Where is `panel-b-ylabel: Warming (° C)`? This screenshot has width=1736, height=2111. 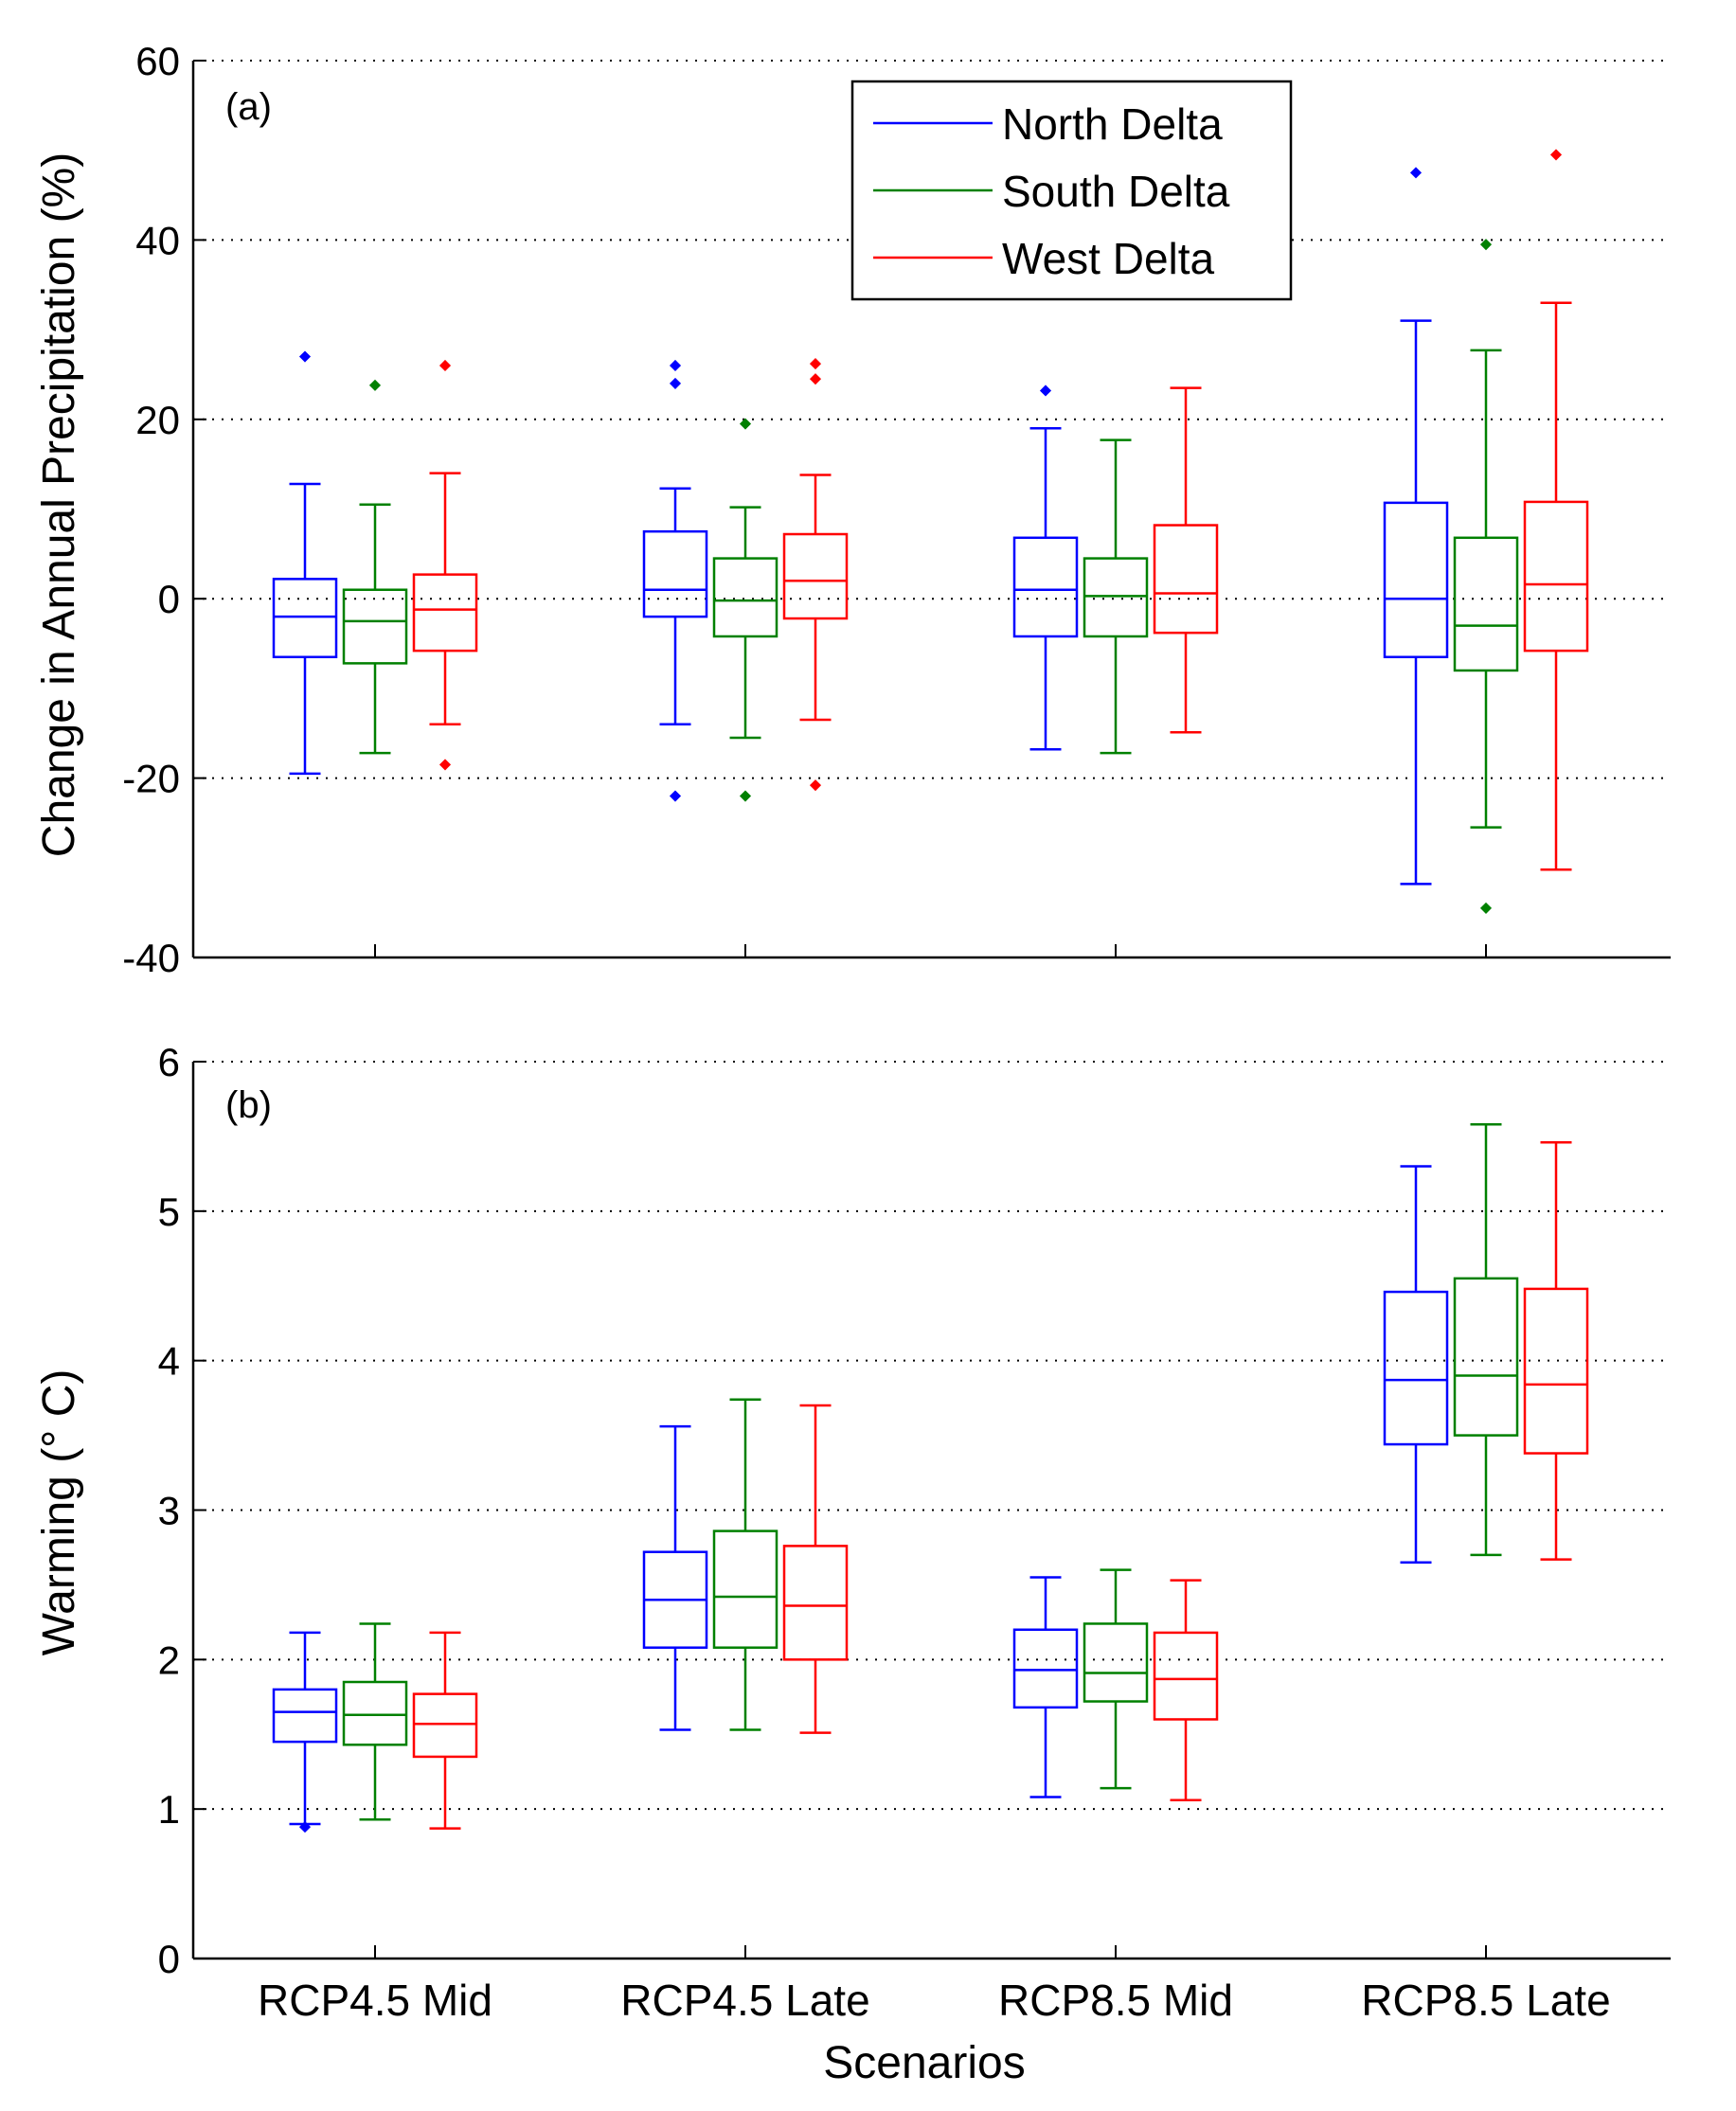
panel-b-ylabel: Warming (° C) is located at coordinates (59, 1512).